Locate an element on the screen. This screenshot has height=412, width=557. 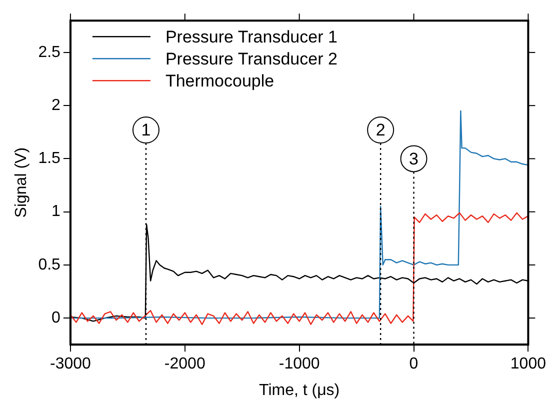
x-tick-label: -3000 is located at coordinates (71, 364).